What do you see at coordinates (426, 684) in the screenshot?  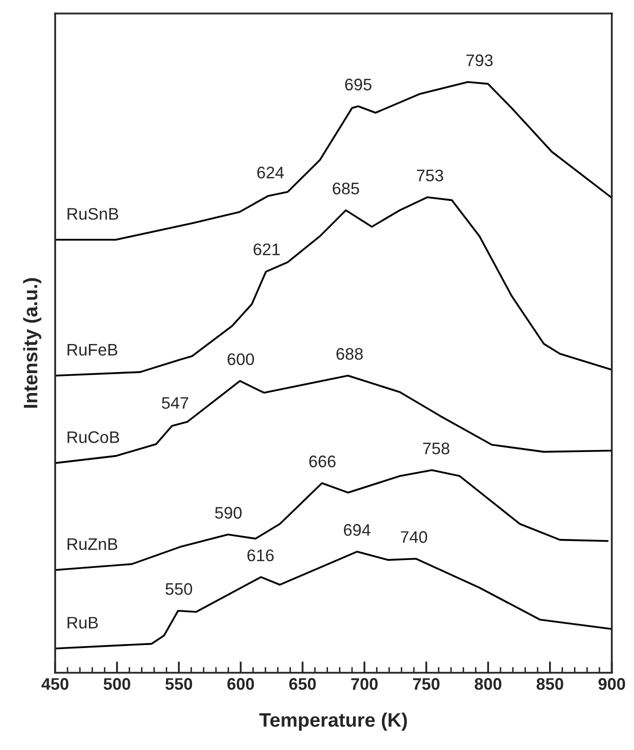 I see `x-tick-label: 750` at bounding box center [426, 684].